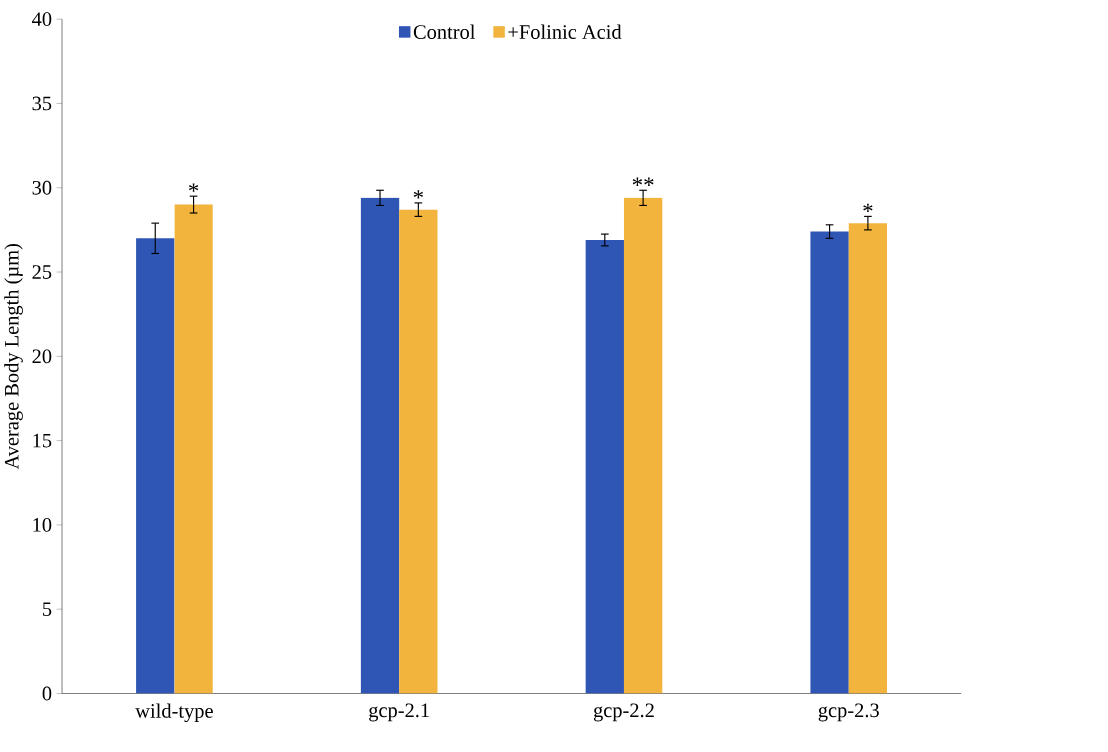 The width and height of the screenshot is (1108, 752). I want to click on y-tick-label: 35, so click(42, 103).